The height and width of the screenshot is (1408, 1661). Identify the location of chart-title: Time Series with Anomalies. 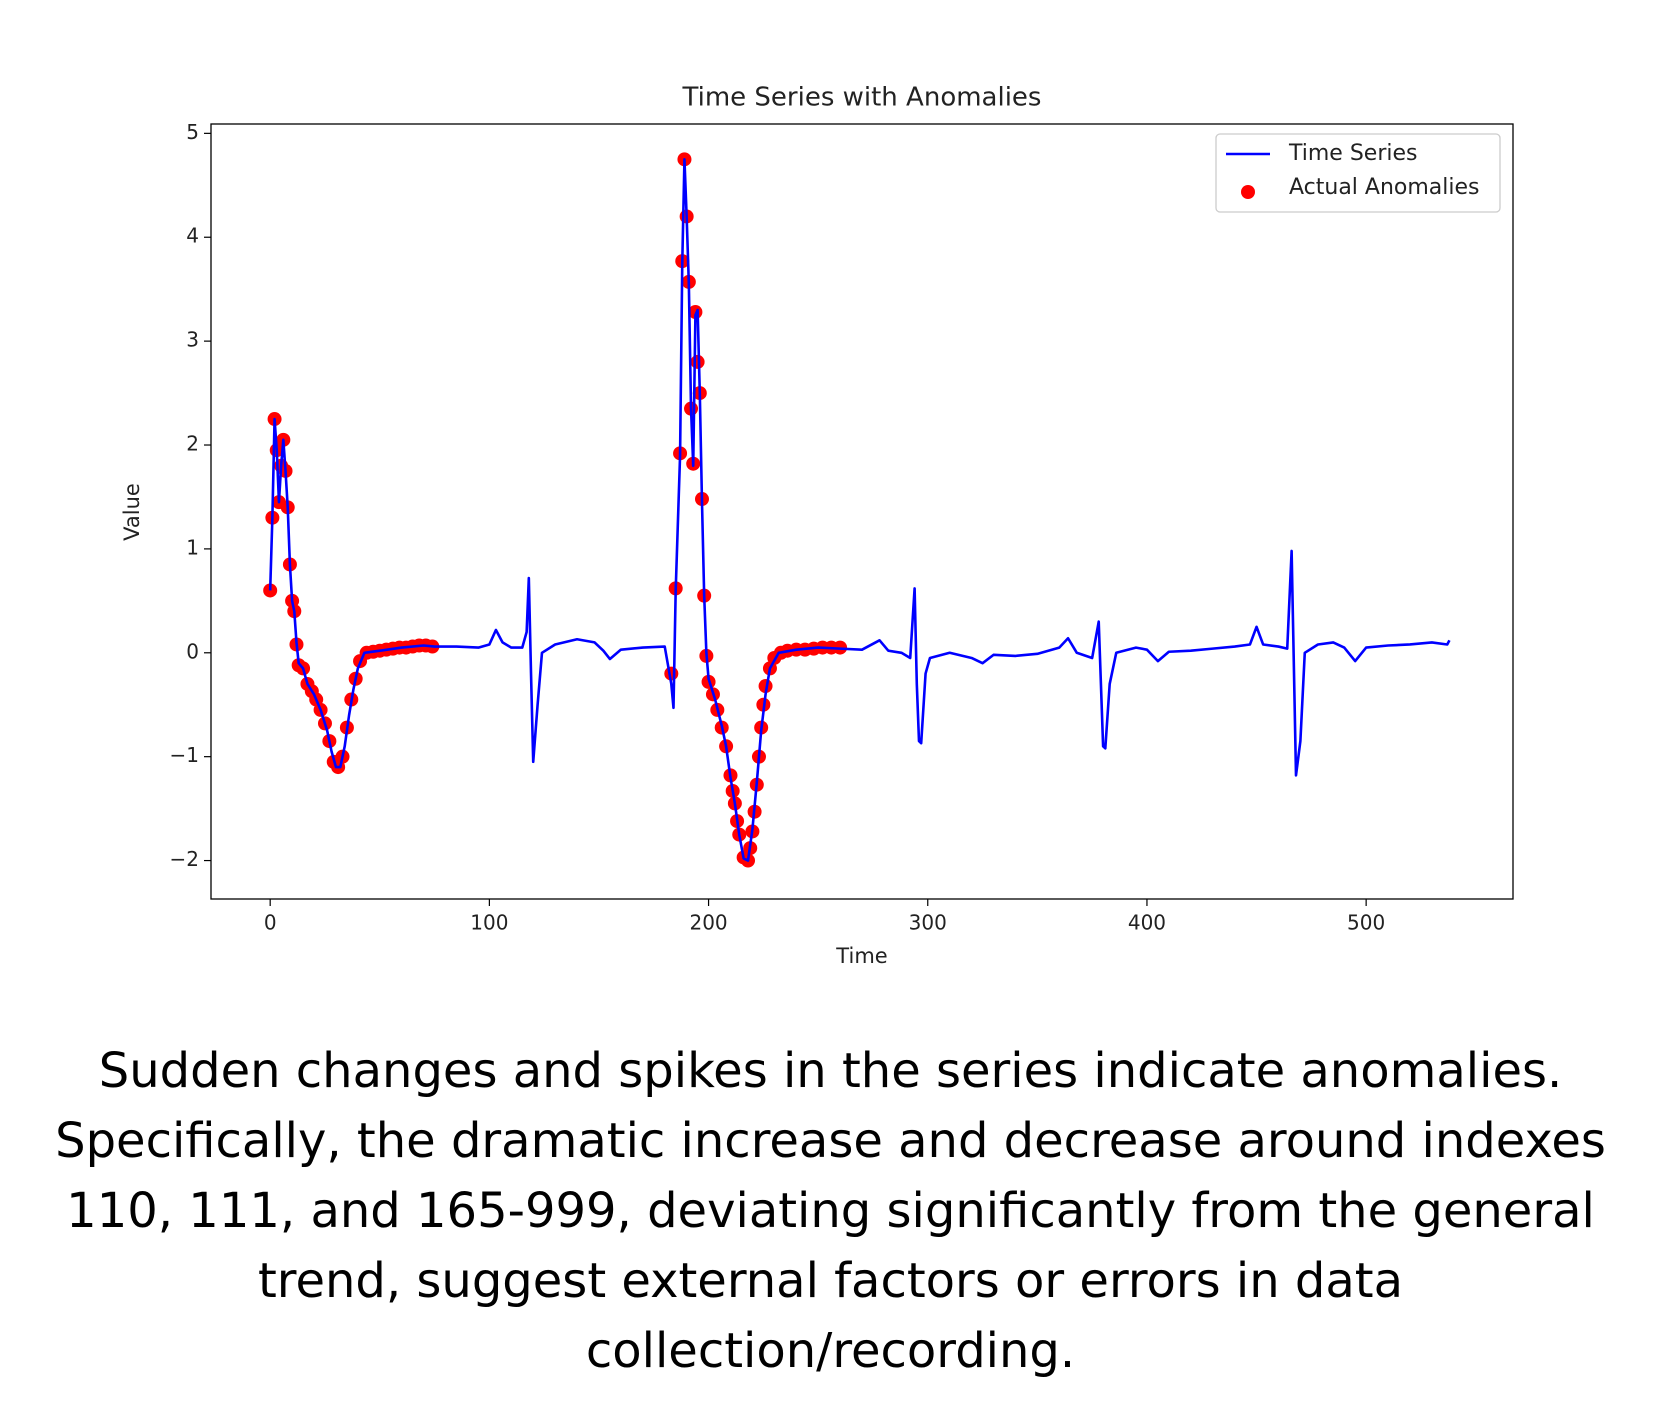
(862, 98).